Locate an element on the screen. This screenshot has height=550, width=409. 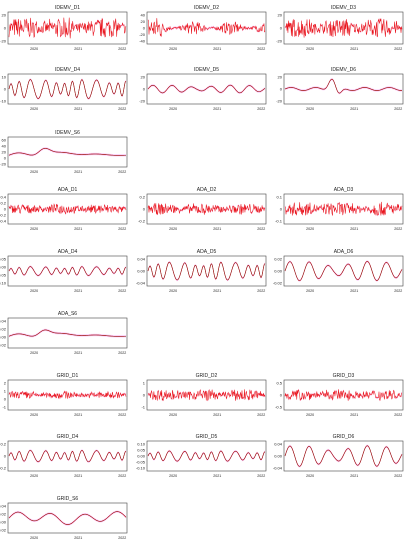
chart-title: ADA_D6 is located at coordinates (344, 252).